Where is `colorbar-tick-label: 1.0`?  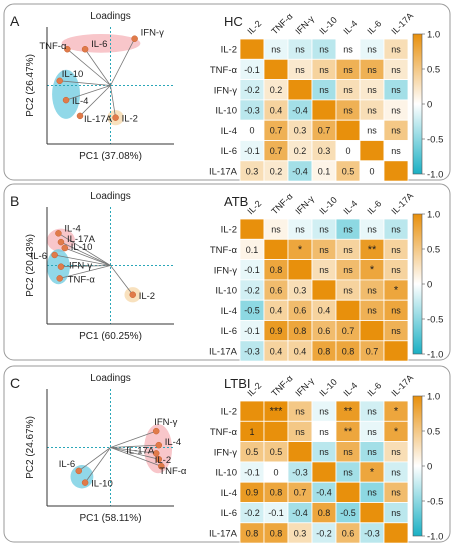 colorbar-tick-label: 1.0 is located at coordinates (433, 215).